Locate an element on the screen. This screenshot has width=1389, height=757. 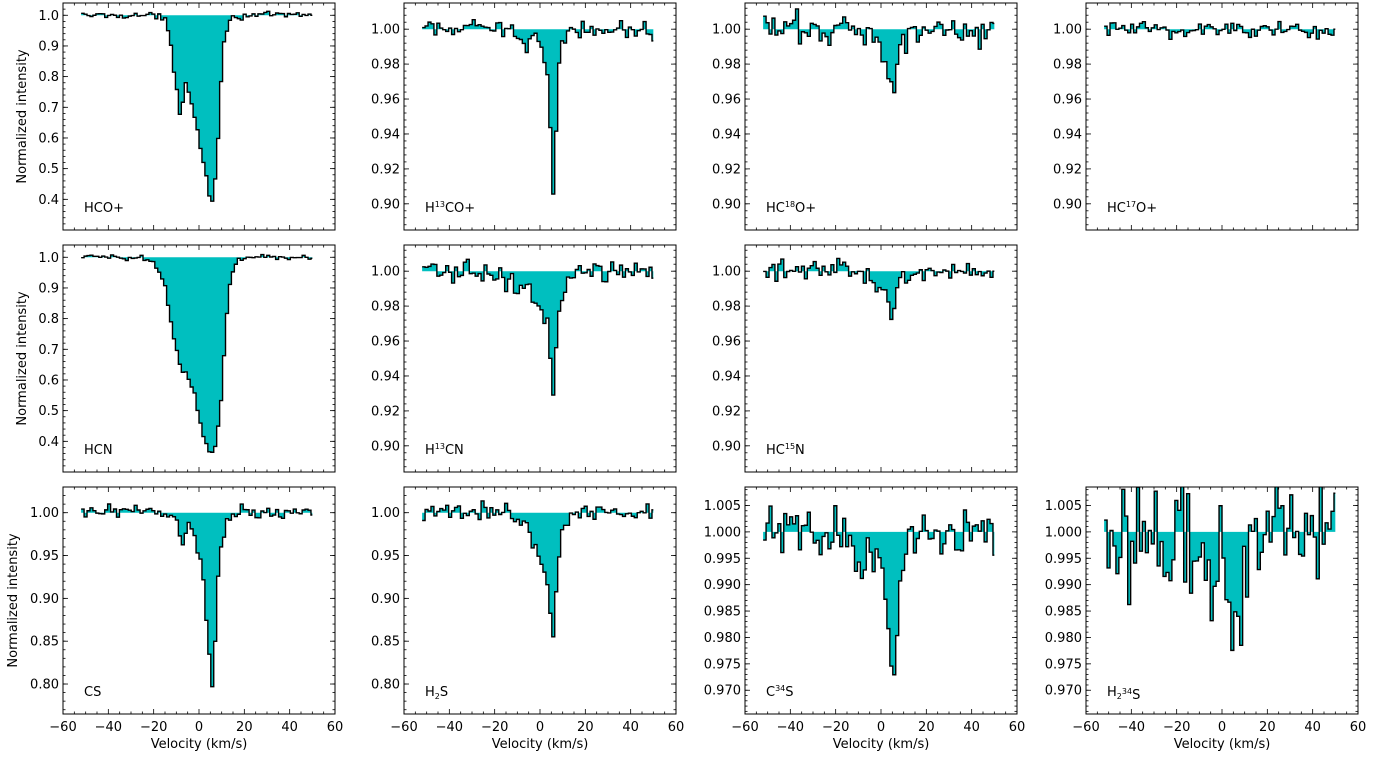
species-label-part: HCN is located at coordinates (98, 450).